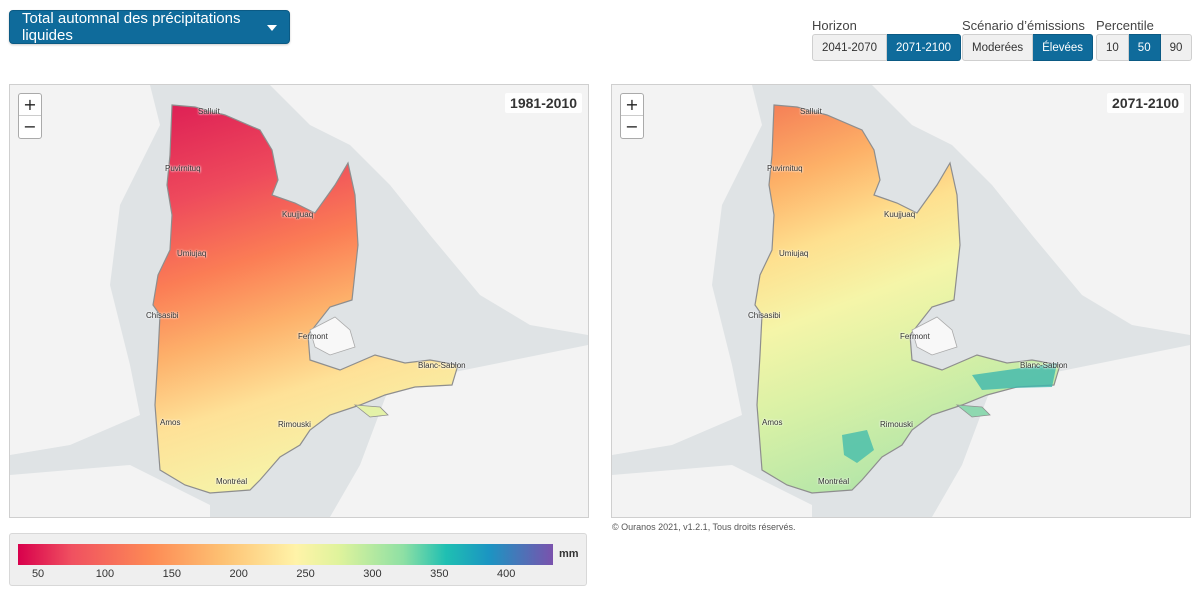 Image resolution: width=1200 pixels, height=601 pixels. What do you see at coordinates (272, 28) in the screenshot?
I see `caret-down-icon` at bounding box center [272, 28].